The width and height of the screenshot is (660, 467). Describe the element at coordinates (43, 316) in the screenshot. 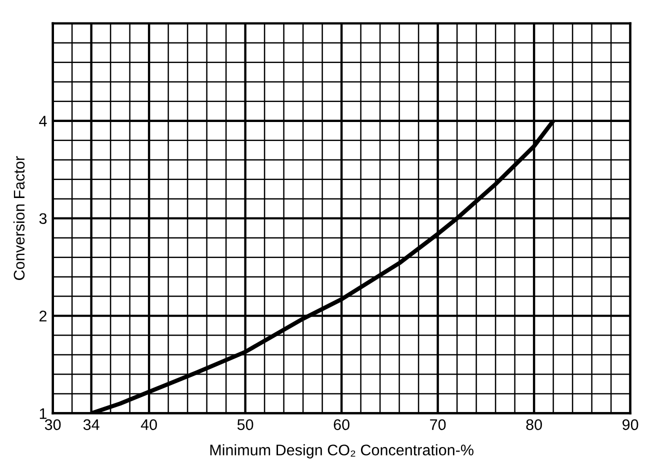

I see `y-tick-label: 2` at that location.